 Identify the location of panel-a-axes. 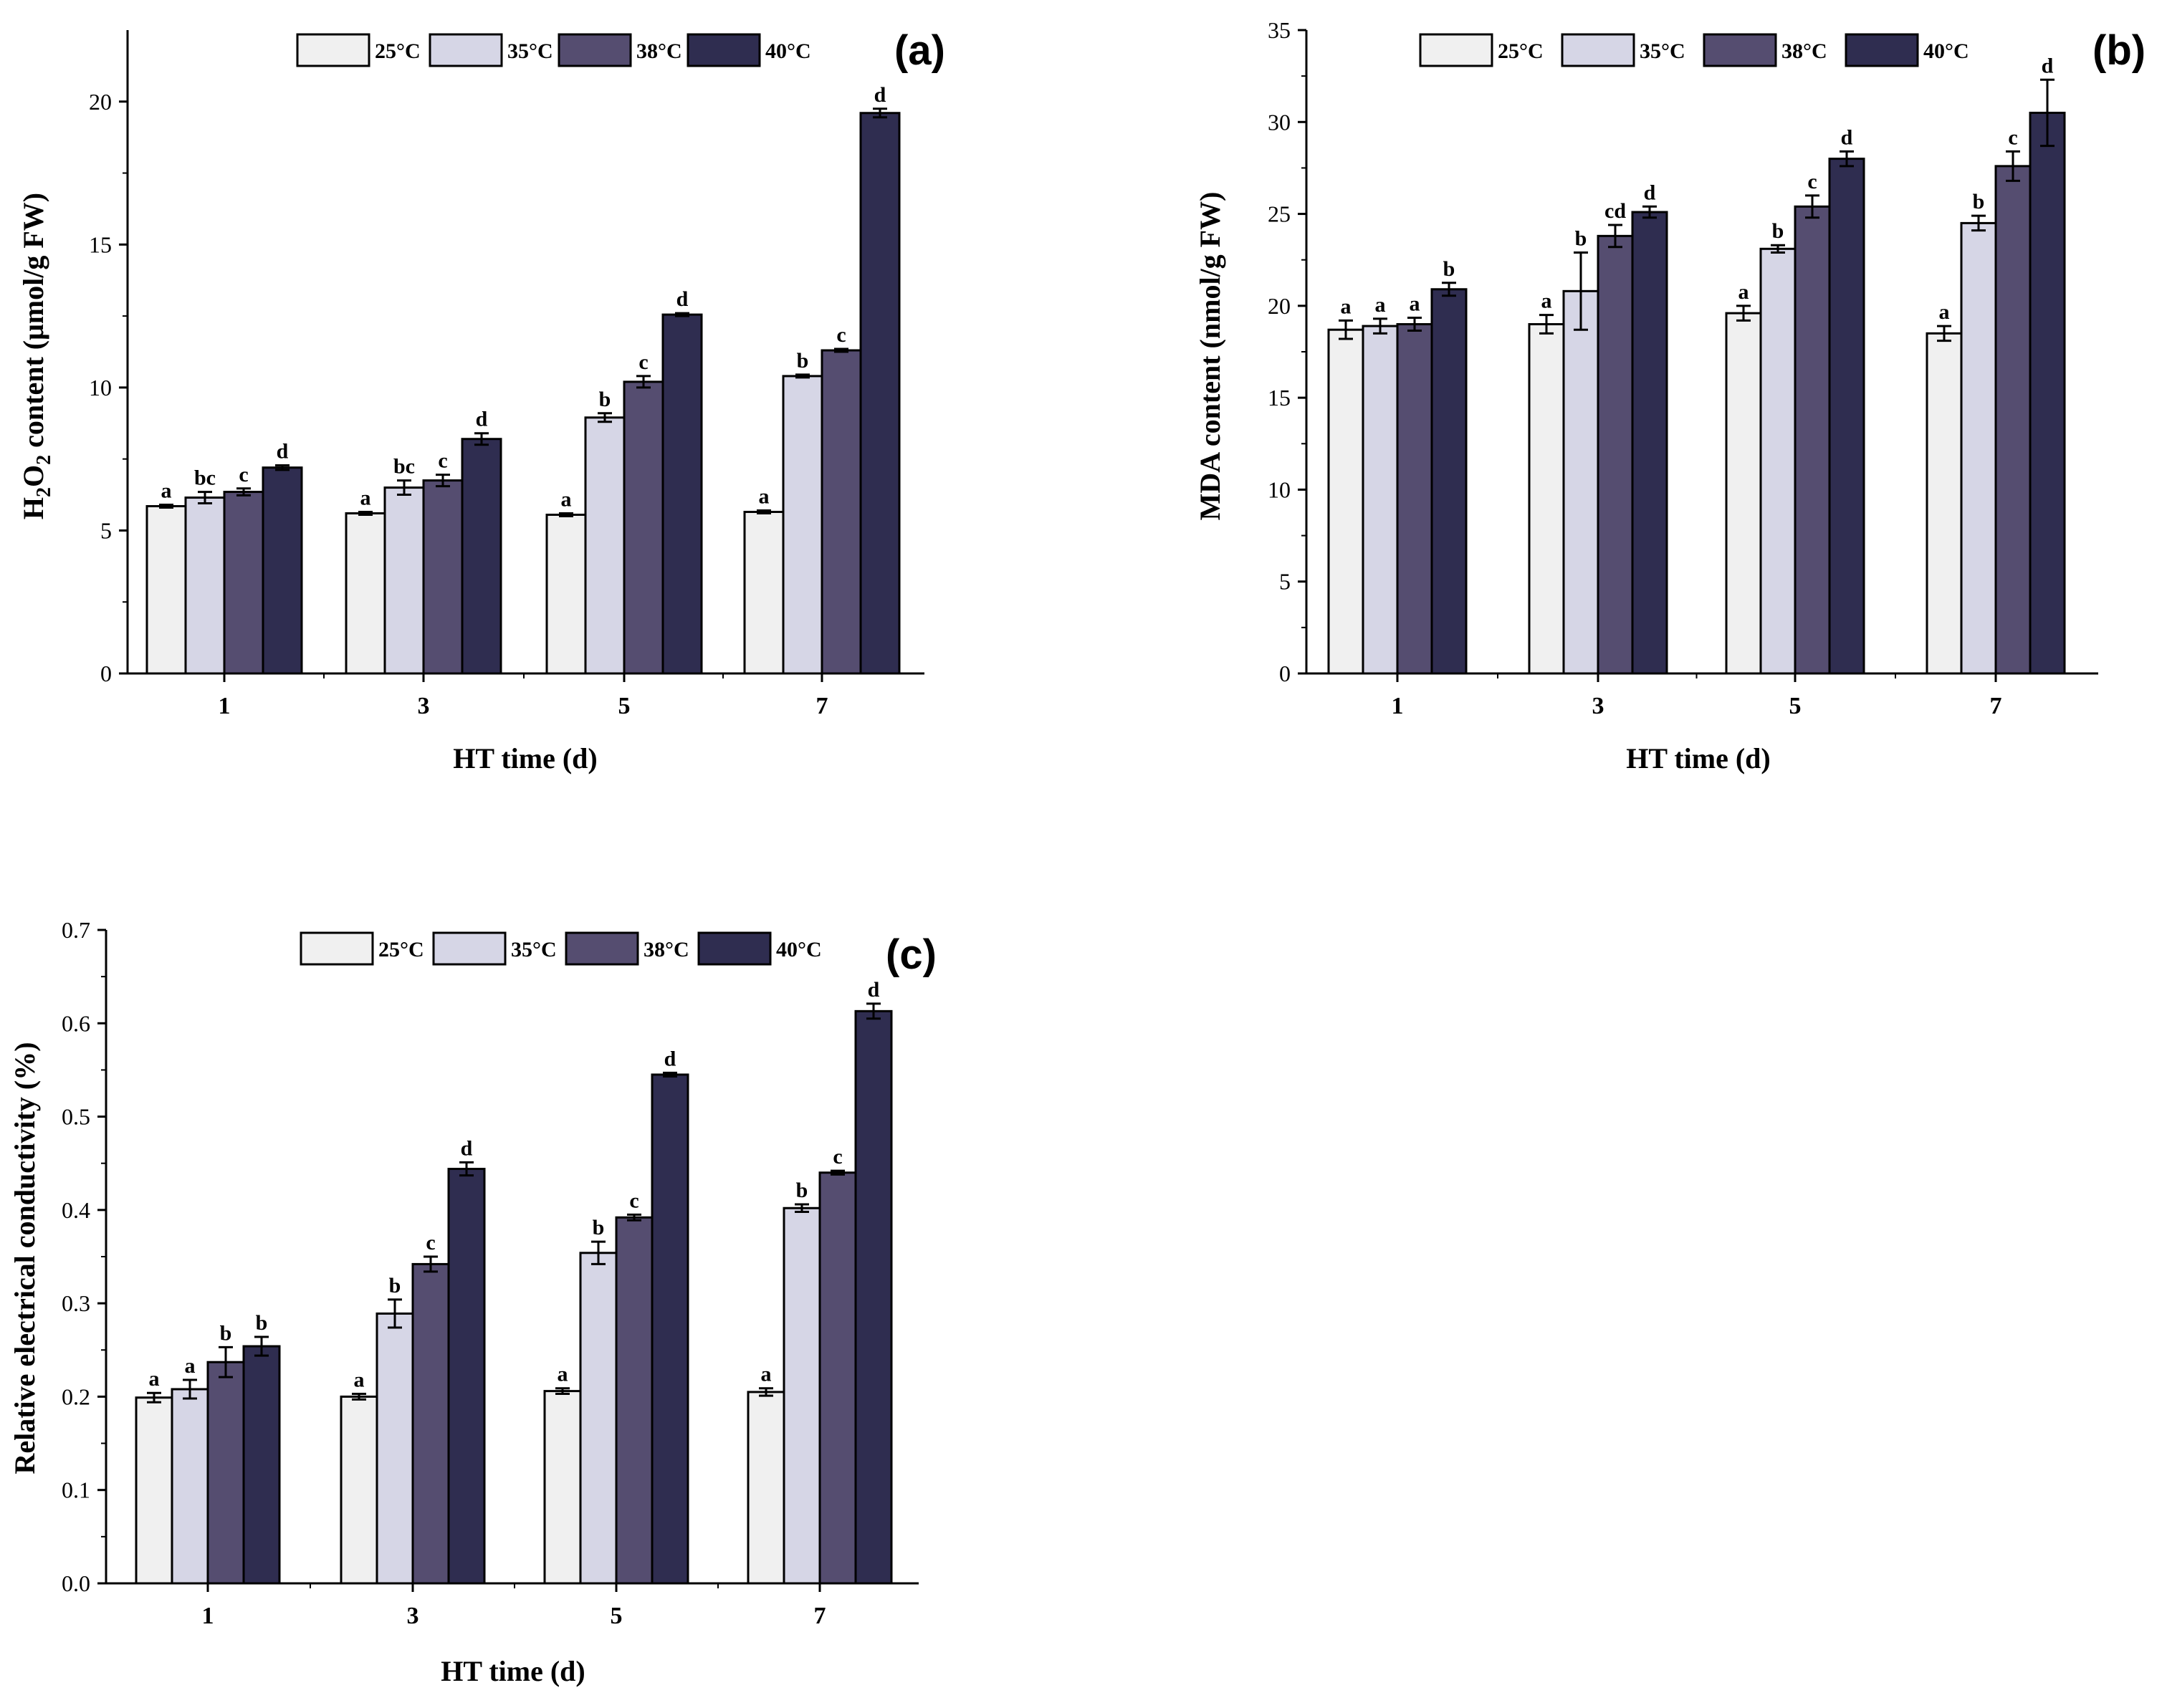
(525, 352).